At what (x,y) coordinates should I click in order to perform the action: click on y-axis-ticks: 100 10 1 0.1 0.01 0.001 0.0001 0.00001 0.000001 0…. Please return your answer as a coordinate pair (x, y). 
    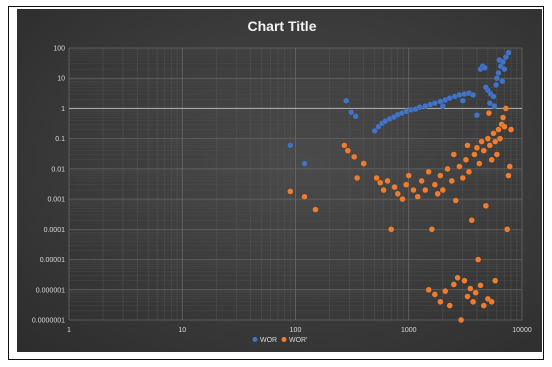
    Looking at the image, I should click on (48, 185).